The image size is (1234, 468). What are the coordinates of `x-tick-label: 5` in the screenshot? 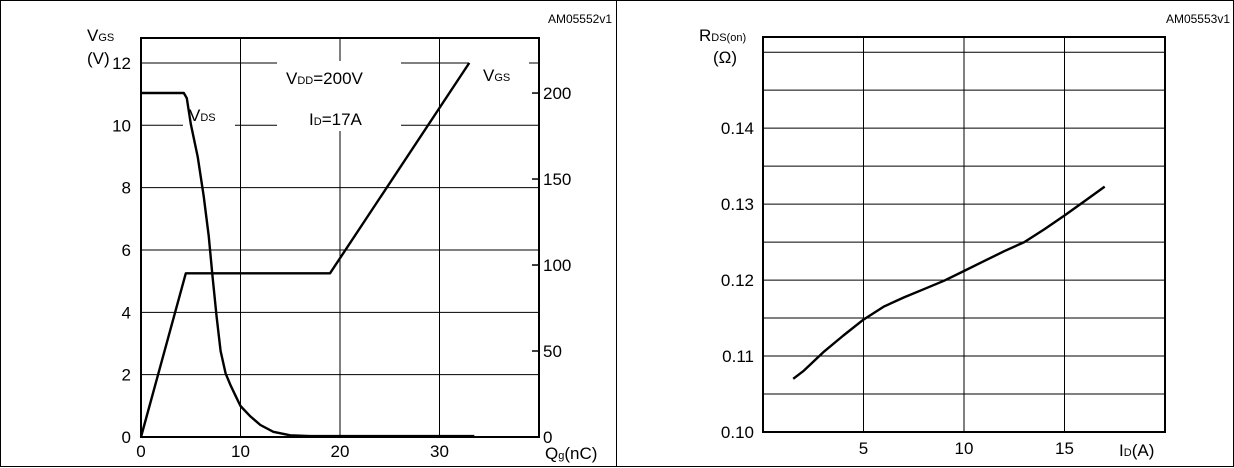 It's located at (863, 448).